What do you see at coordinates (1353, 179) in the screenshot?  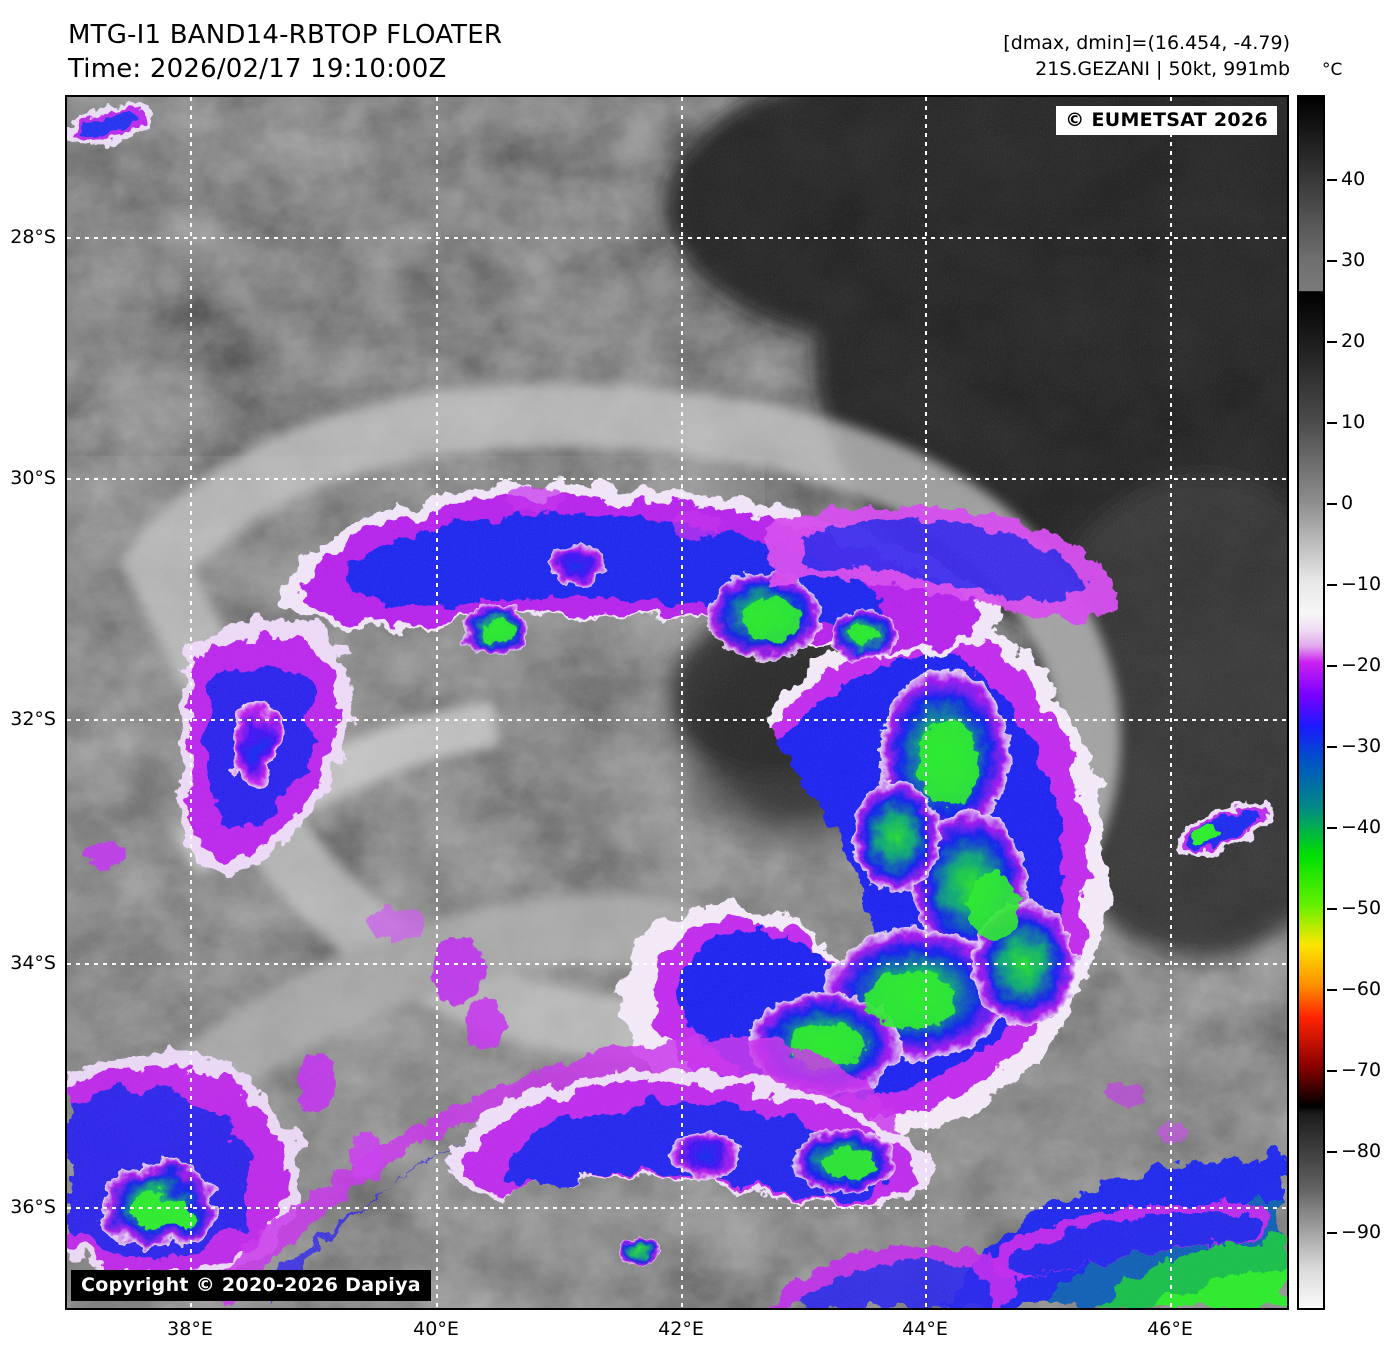 I see `colorbar-label-40: 40` at bounding box center [1353, 179].